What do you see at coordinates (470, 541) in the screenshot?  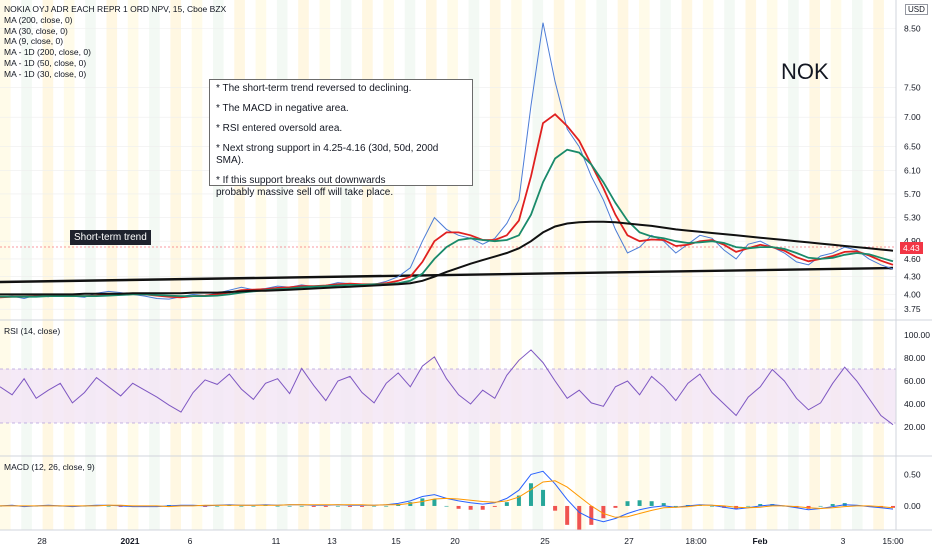 I see `time-axis-ticks: 28 2021 6 11 13 15 20 25 27 18:00 Feb 3 15:00` at bounding box center [470, 541].